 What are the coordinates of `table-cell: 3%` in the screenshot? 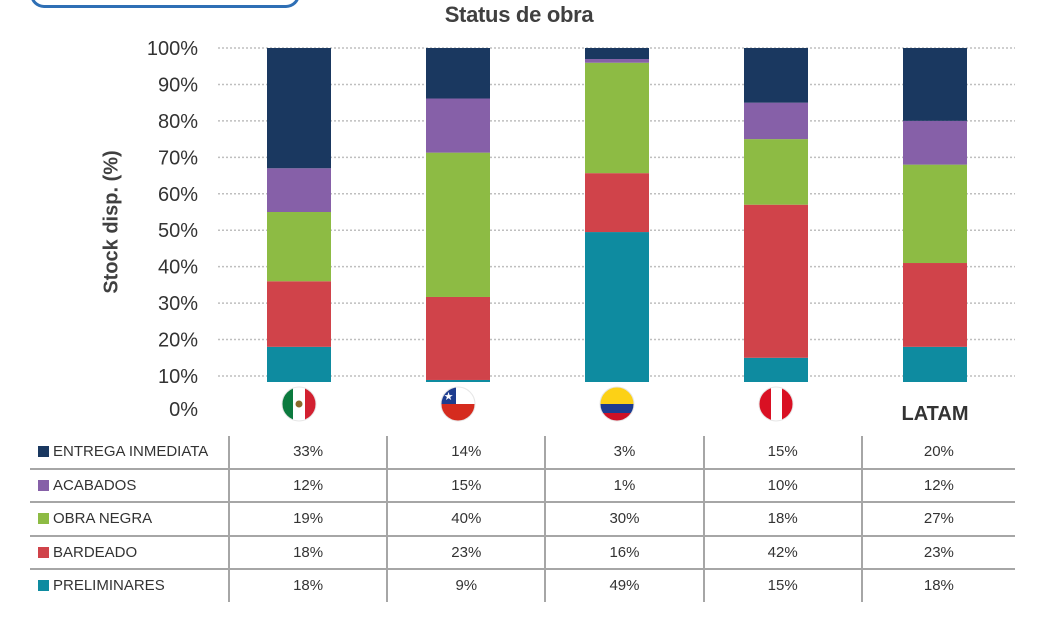 It's located at (625, 453).